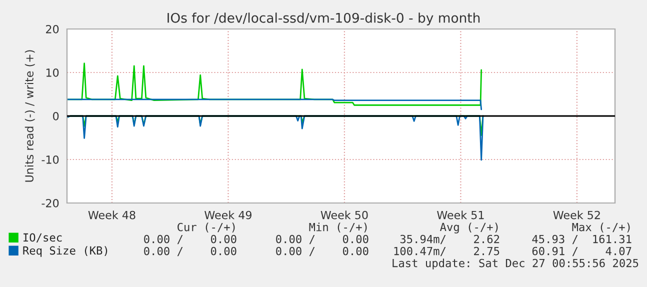  Describe the element at coordinates (582, 251) in the screenshot. I see `text: 60.91 / 4.07` at that location.